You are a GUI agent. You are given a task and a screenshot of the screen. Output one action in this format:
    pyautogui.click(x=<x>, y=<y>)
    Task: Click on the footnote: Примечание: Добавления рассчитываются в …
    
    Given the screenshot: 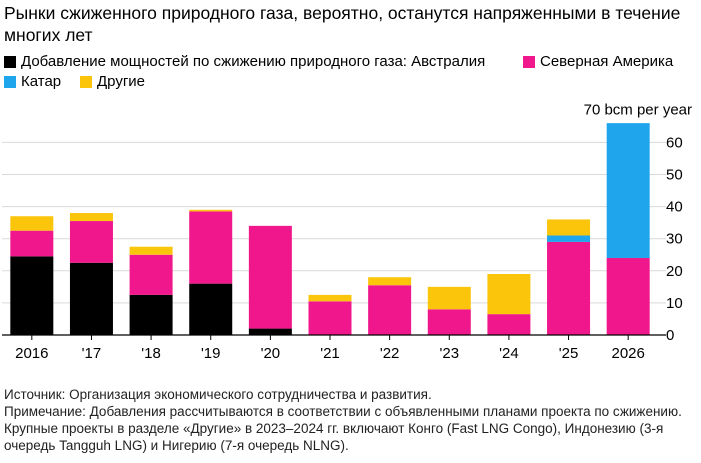 What is the action you would take?
    pyautogui.click(x=343, y=428)
    